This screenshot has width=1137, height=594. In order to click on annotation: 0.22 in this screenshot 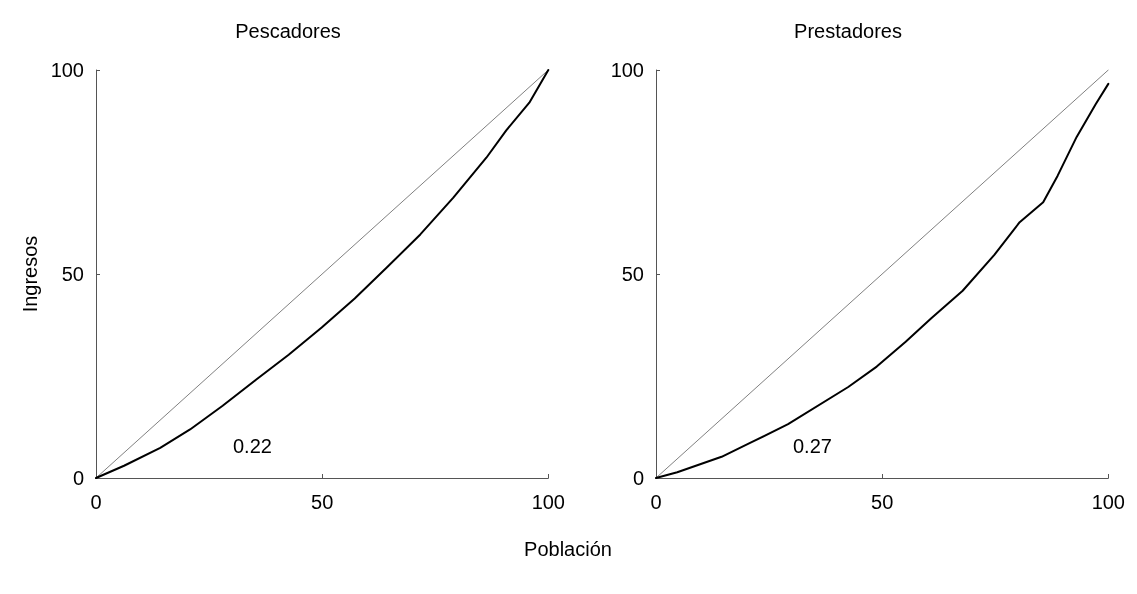, I will do `click(252, 446)`.